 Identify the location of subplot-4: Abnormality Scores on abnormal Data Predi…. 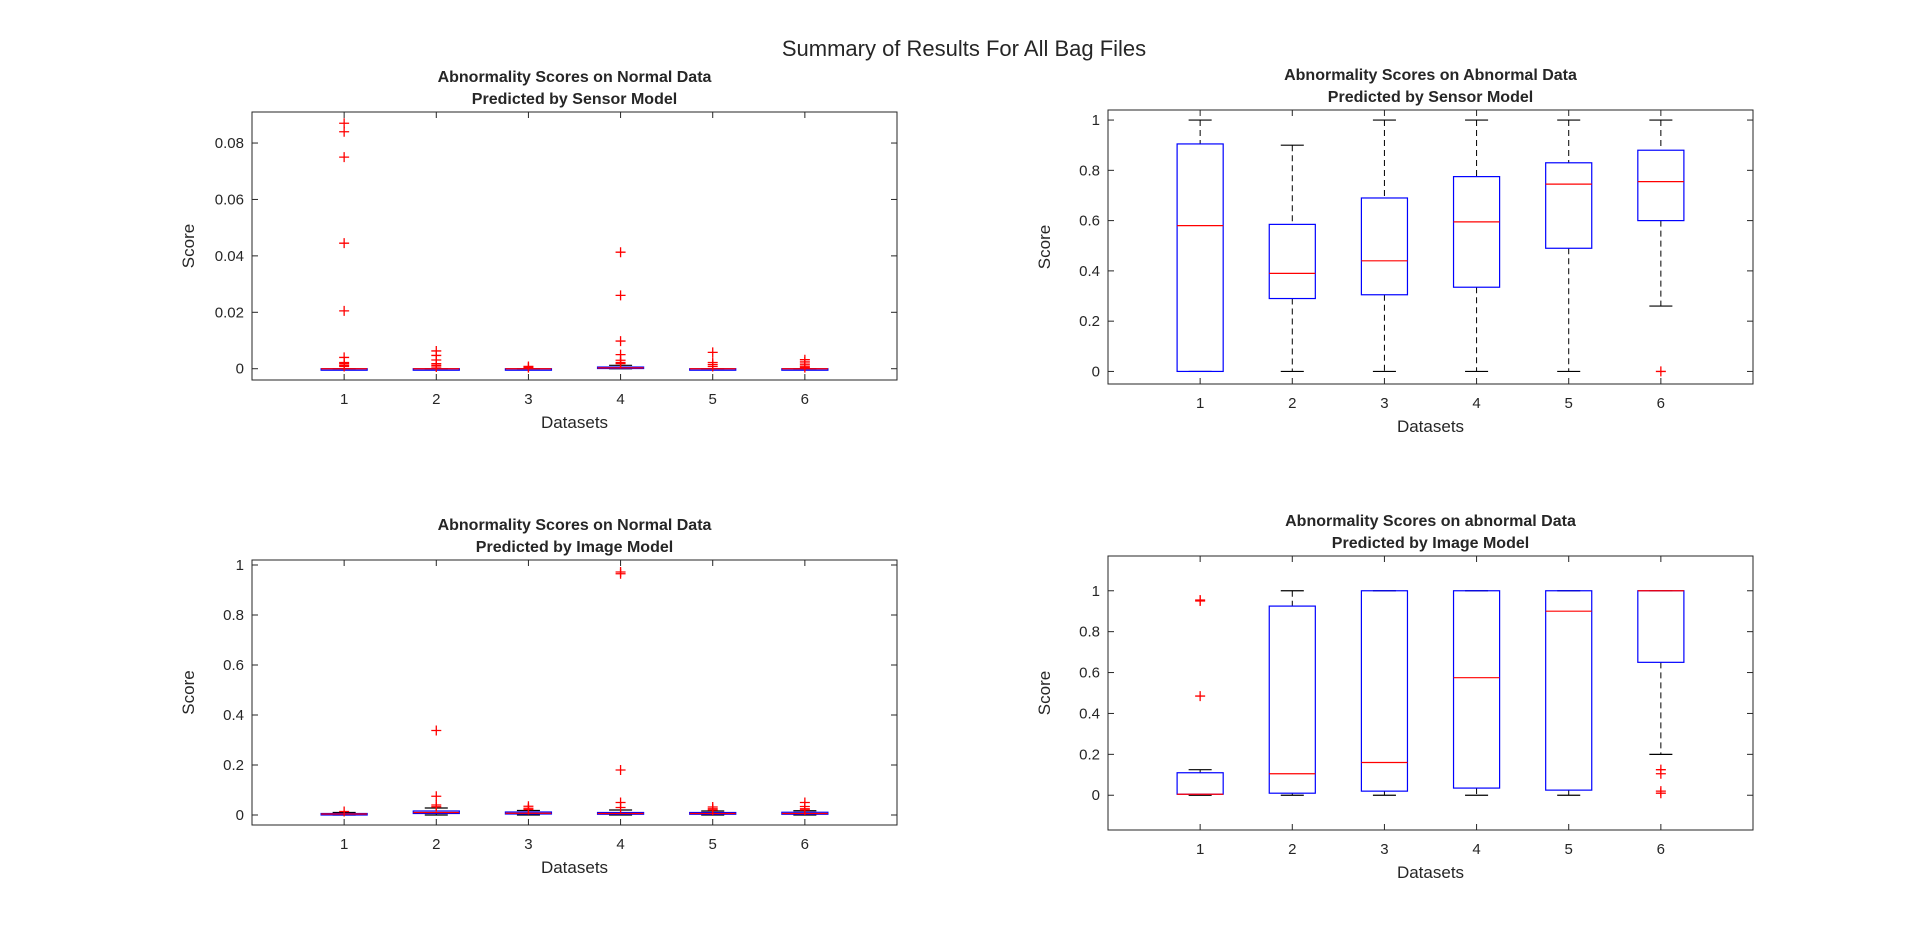
(1394, 697).